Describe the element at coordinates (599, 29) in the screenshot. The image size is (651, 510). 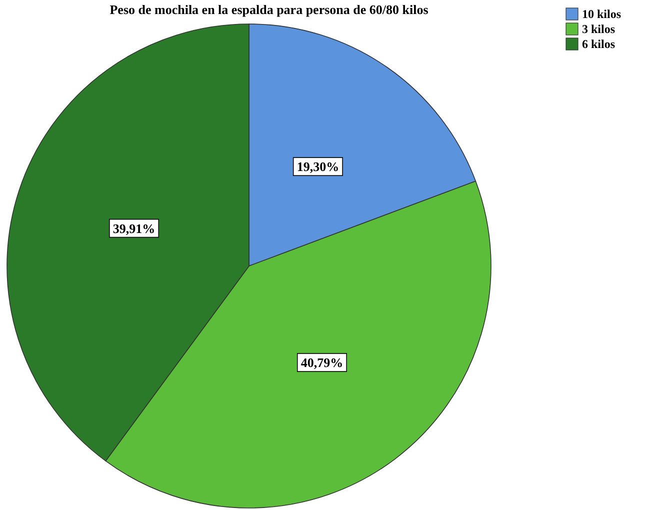
I see `legend-label: 3 kilos` at that location.